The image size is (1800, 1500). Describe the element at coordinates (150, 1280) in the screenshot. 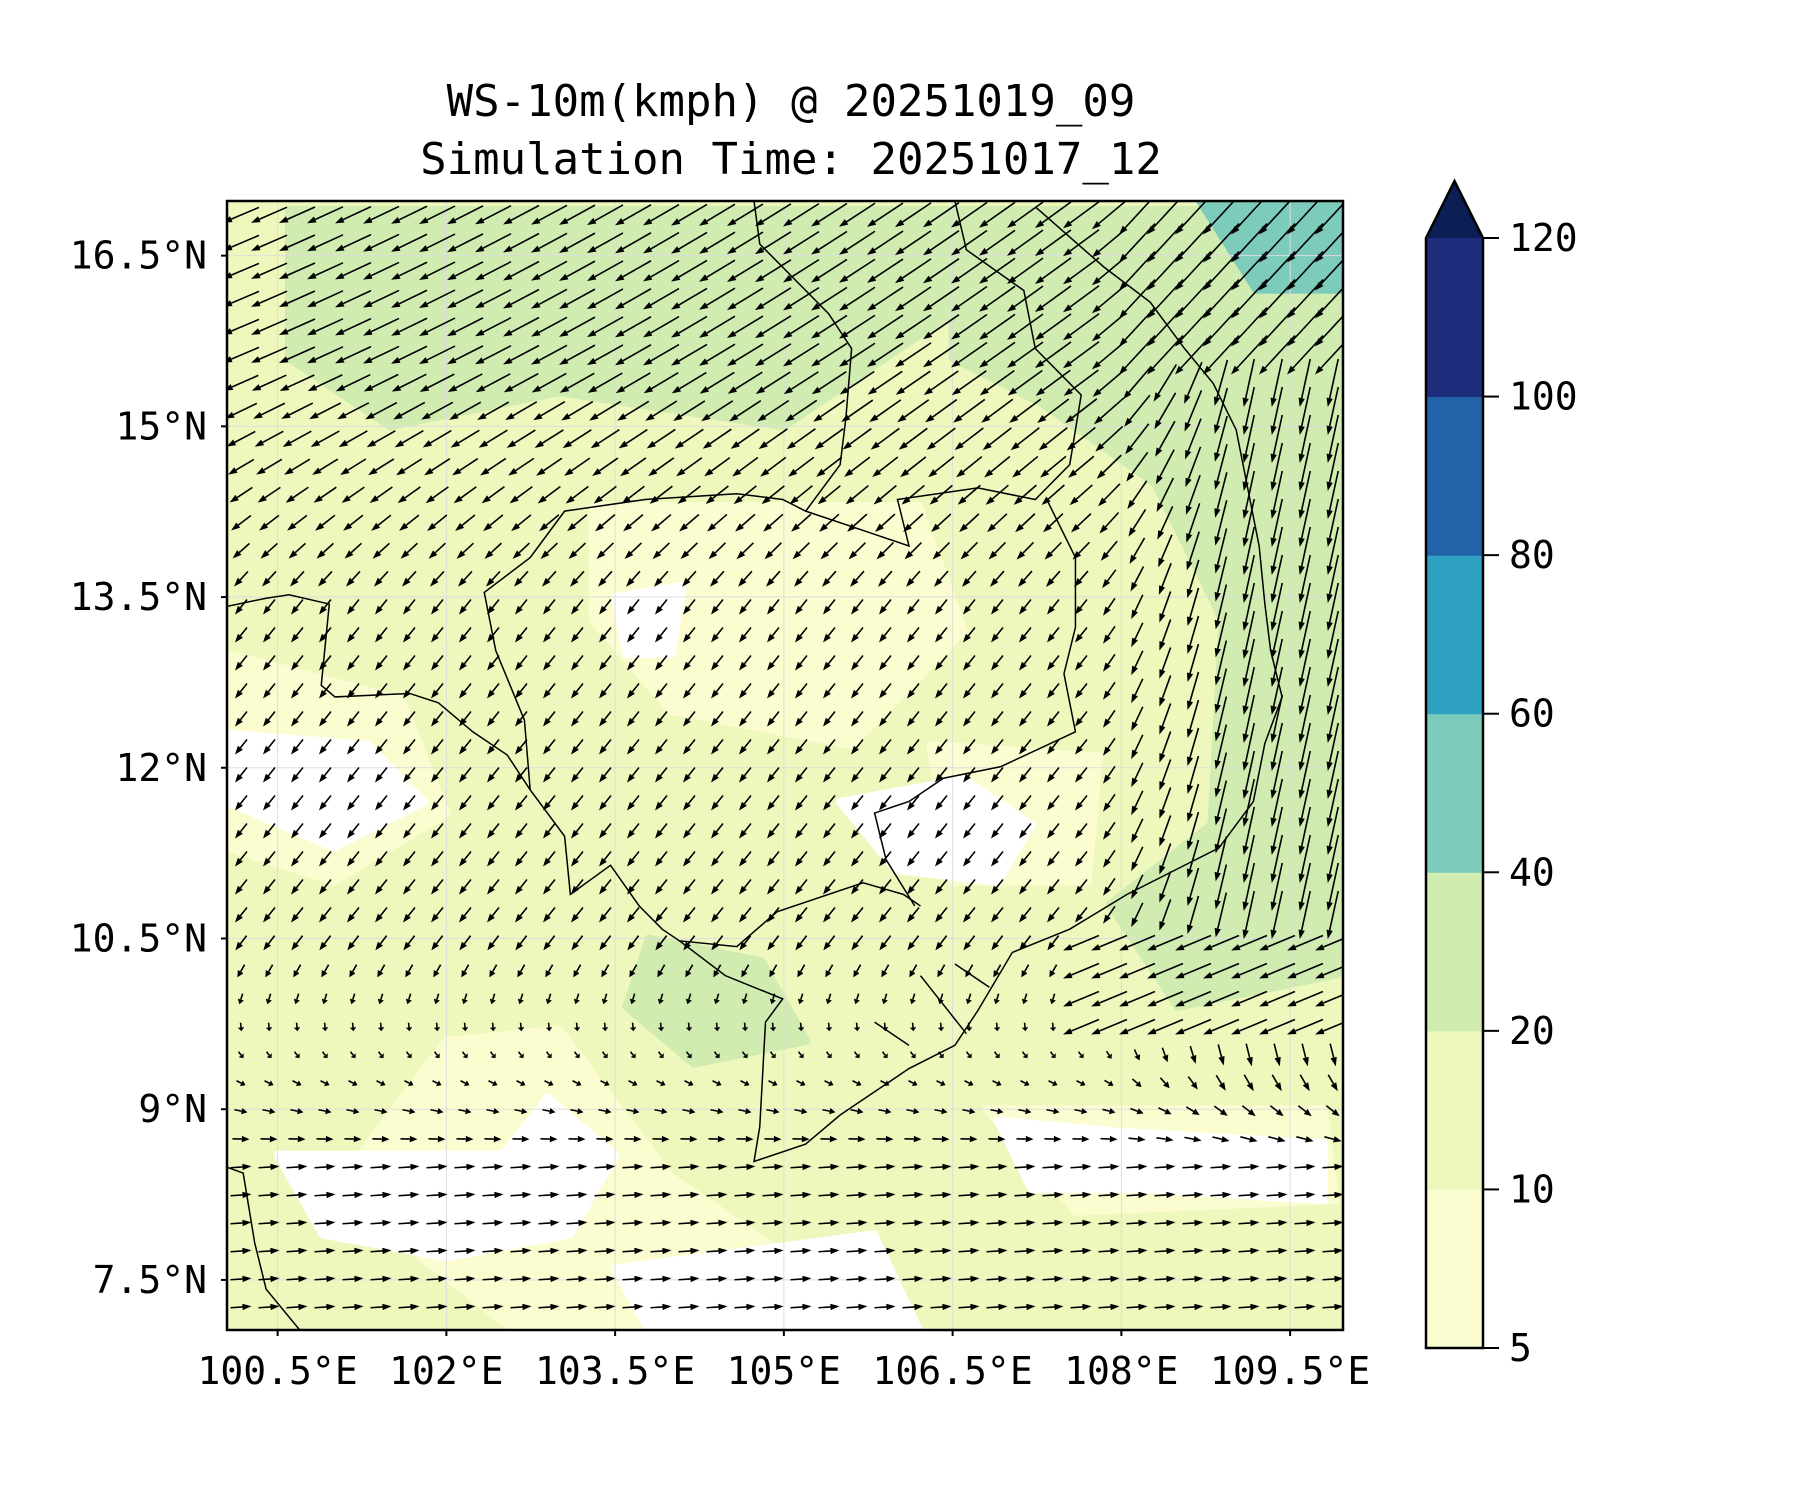

I see `y-tick-label: 7.5°N` at that location.